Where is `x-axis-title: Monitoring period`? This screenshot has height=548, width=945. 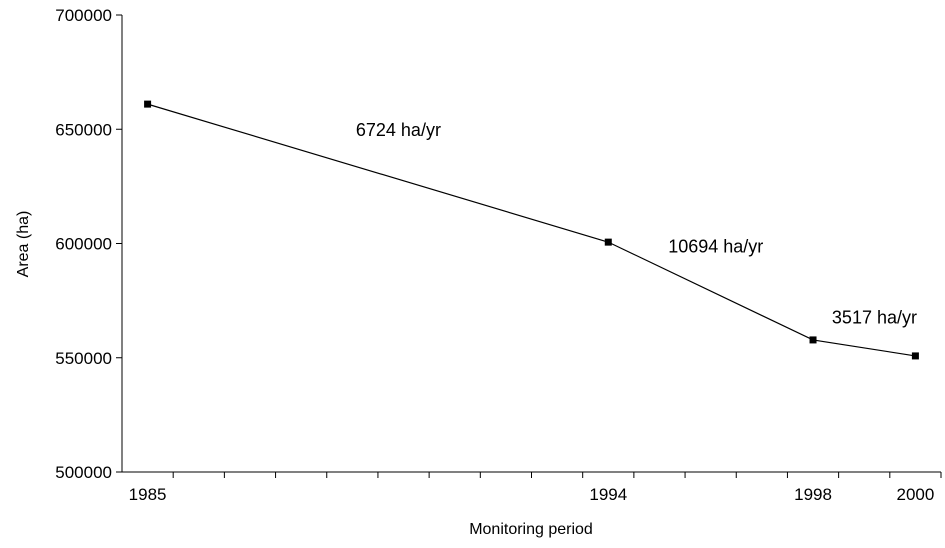
x-axis-title: Monitoring period is located at coordinates (531, 529).